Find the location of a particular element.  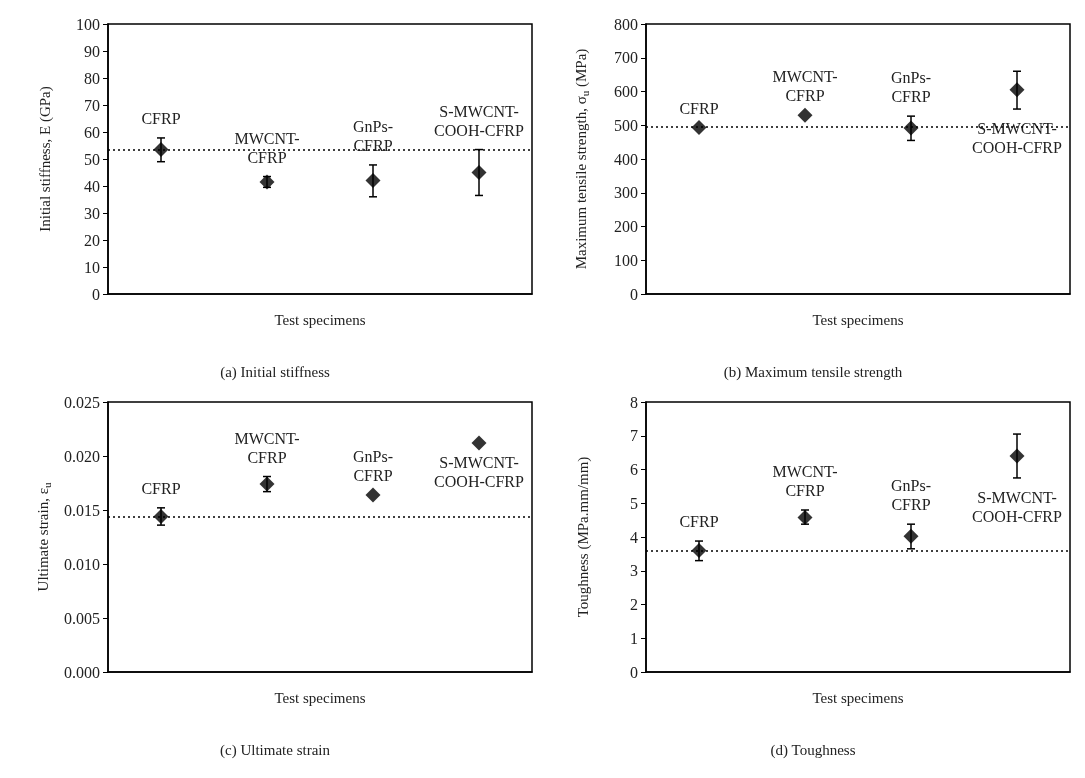

y-tick-label: 60 is located at coordinates (92, 132).